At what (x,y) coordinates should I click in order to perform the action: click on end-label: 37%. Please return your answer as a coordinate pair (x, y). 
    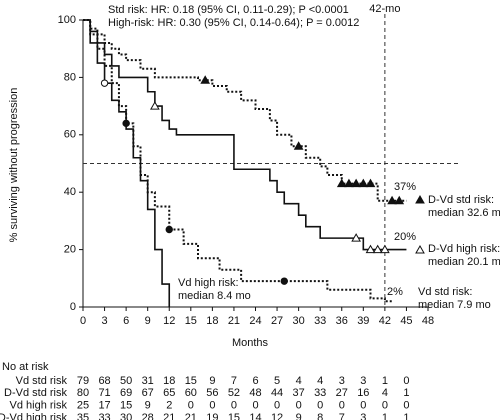
    Looking at the image, I should click on (405, 187).